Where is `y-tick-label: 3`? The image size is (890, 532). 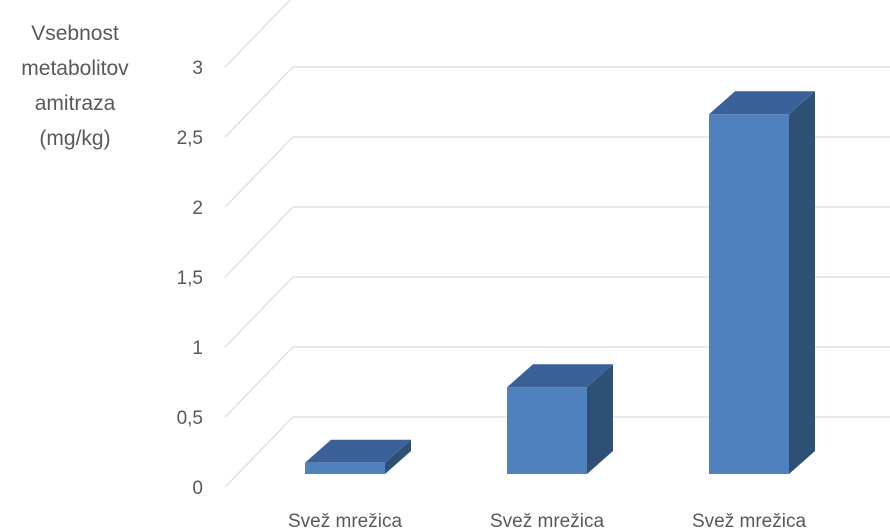
y-tick-label: 3 is located at coordinates (197, 68).